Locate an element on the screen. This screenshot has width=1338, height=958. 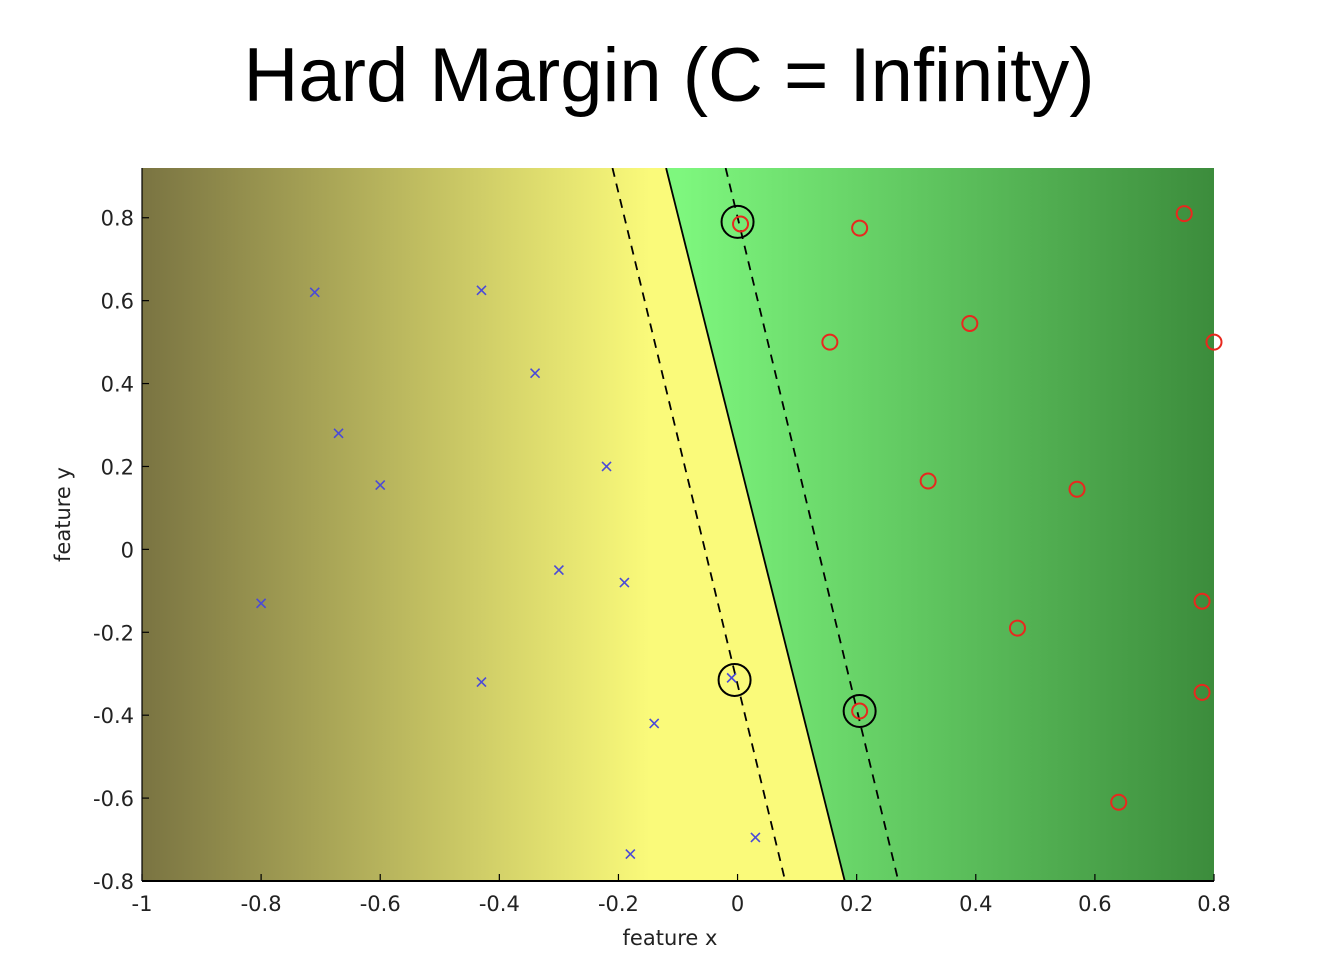
y-tick-label: 0.8 is located at coordinates (117, 219).